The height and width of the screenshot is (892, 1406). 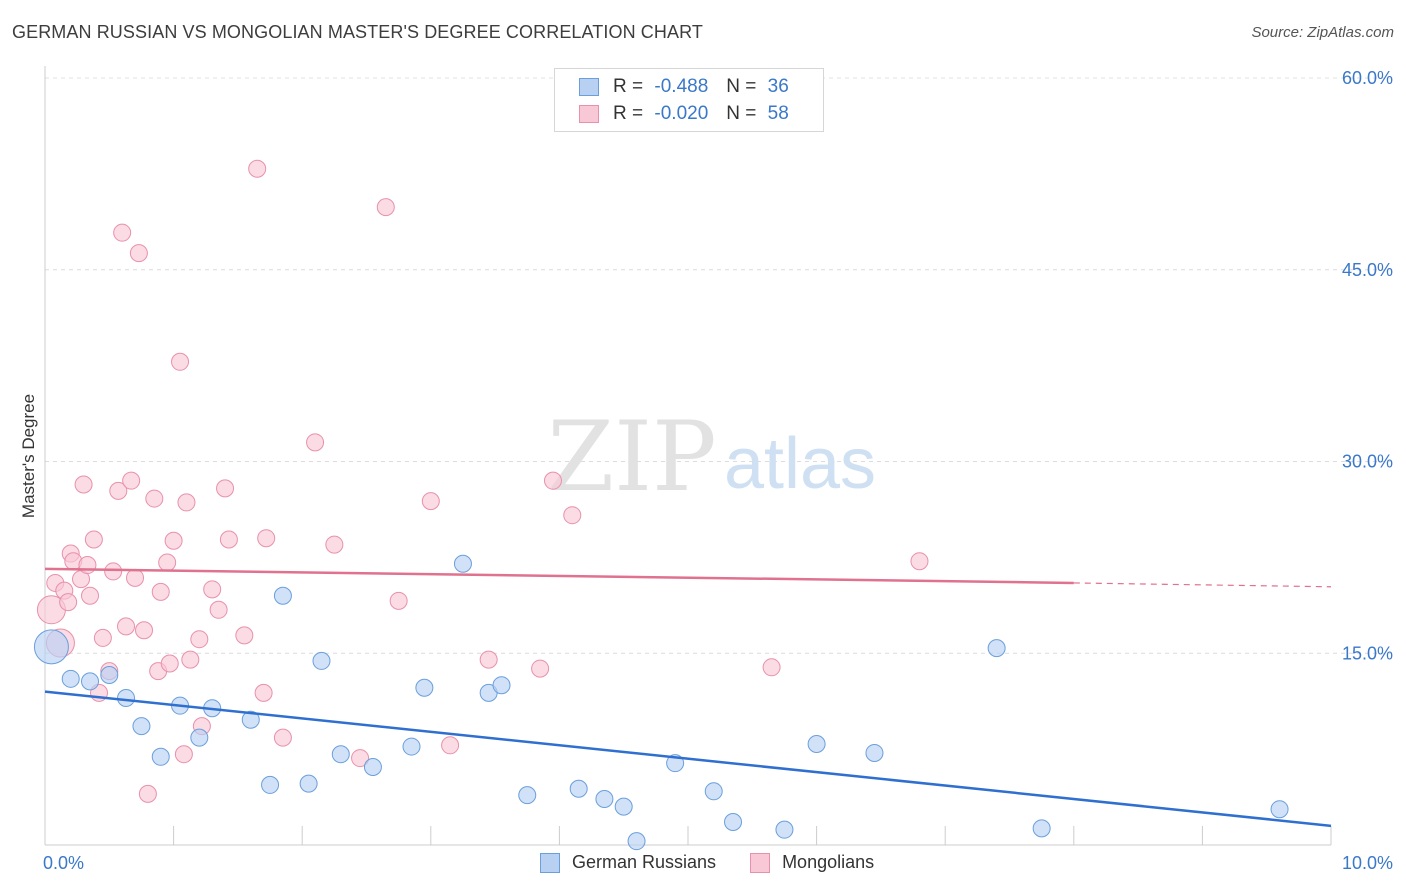 I want to click on y-tick-label: 60.0%, so click(x=1367, y=78).